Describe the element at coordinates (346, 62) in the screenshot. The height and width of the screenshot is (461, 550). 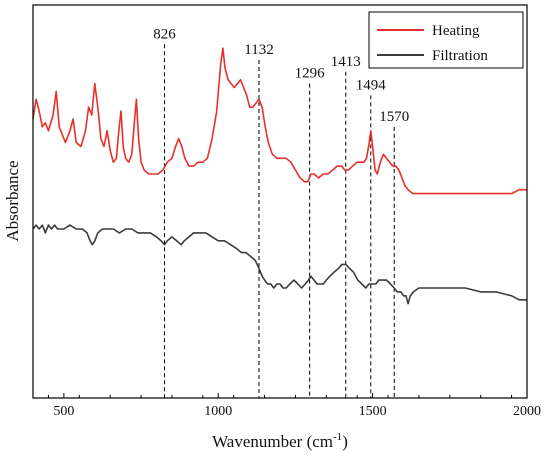
I see `annotation-label-1413: 1413` at that location.